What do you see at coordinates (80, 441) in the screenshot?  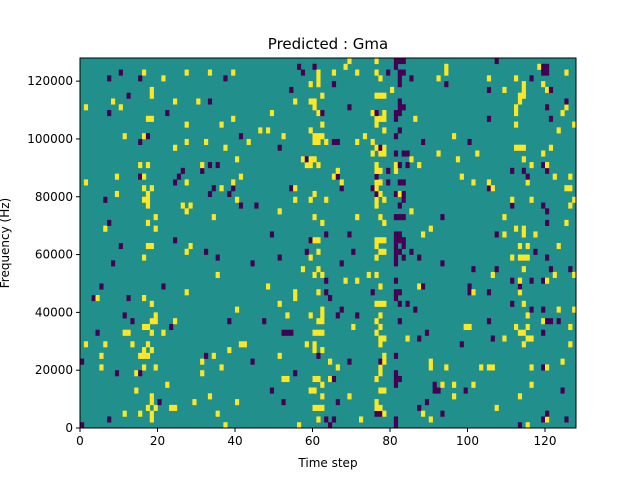 I see `x-tick-label: 0` at bounding box center [80, 441].